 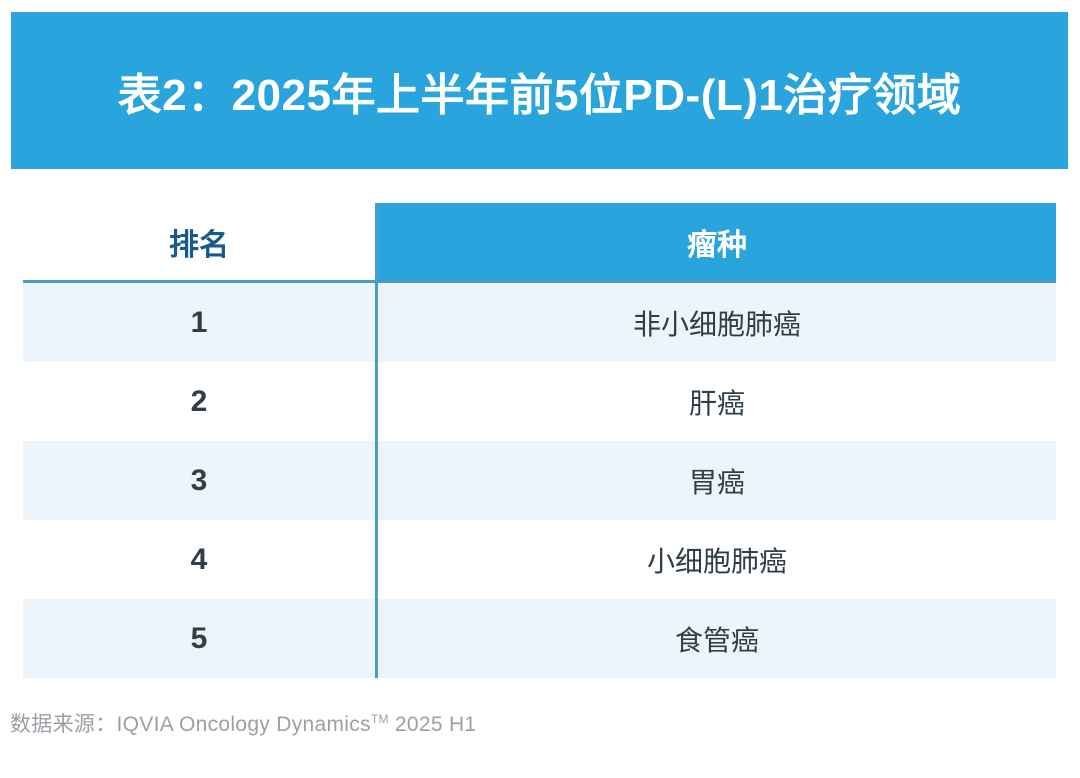 I want to click on data-source-note: 数据来源：IQVIA Oncology DynamicsTM 2025 H1, so click(x=243, y=723).